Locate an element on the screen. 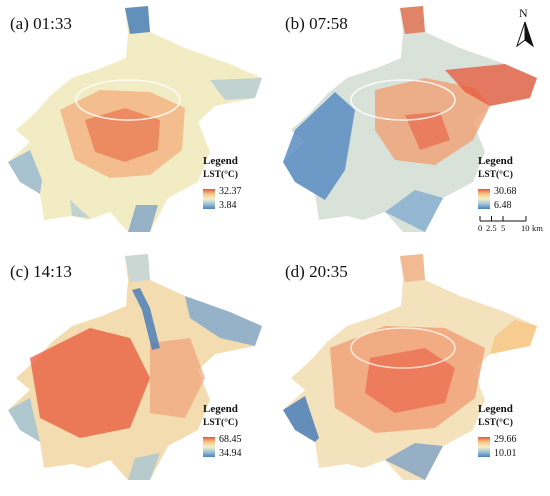 This screenshot has width=550, height=496. legend-c-min: 34.94 is located at coordinates (230, 453).